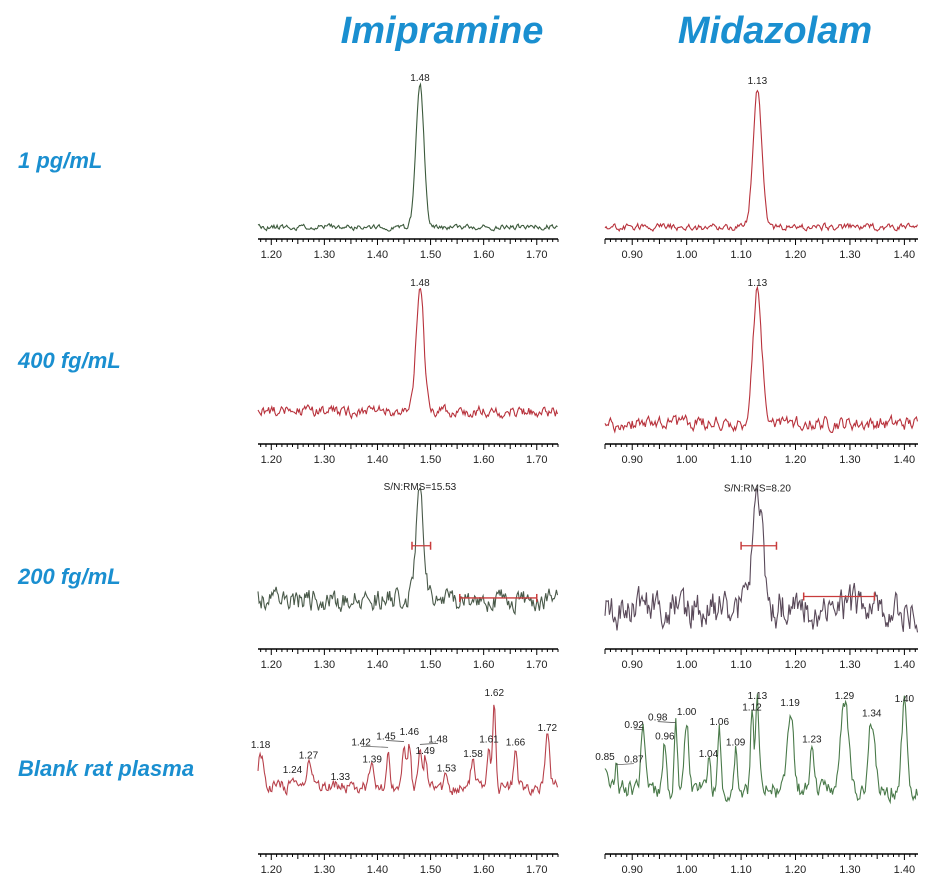 The width and height of the screenshot is (944, 890). I want to click on peak-label: 1.04, so click(709, 754).